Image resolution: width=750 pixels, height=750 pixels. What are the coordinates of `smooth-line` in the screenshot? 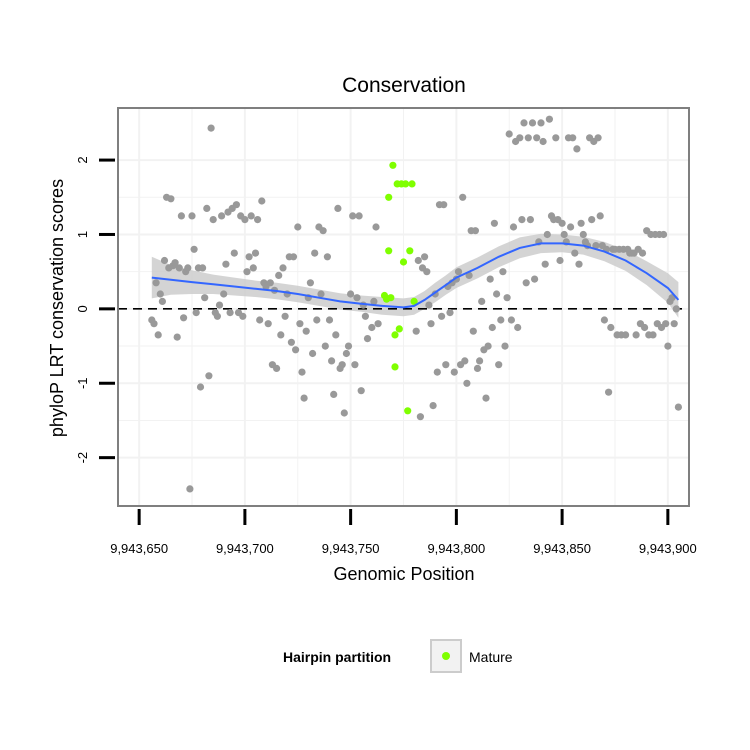 It's located at (415, 275).